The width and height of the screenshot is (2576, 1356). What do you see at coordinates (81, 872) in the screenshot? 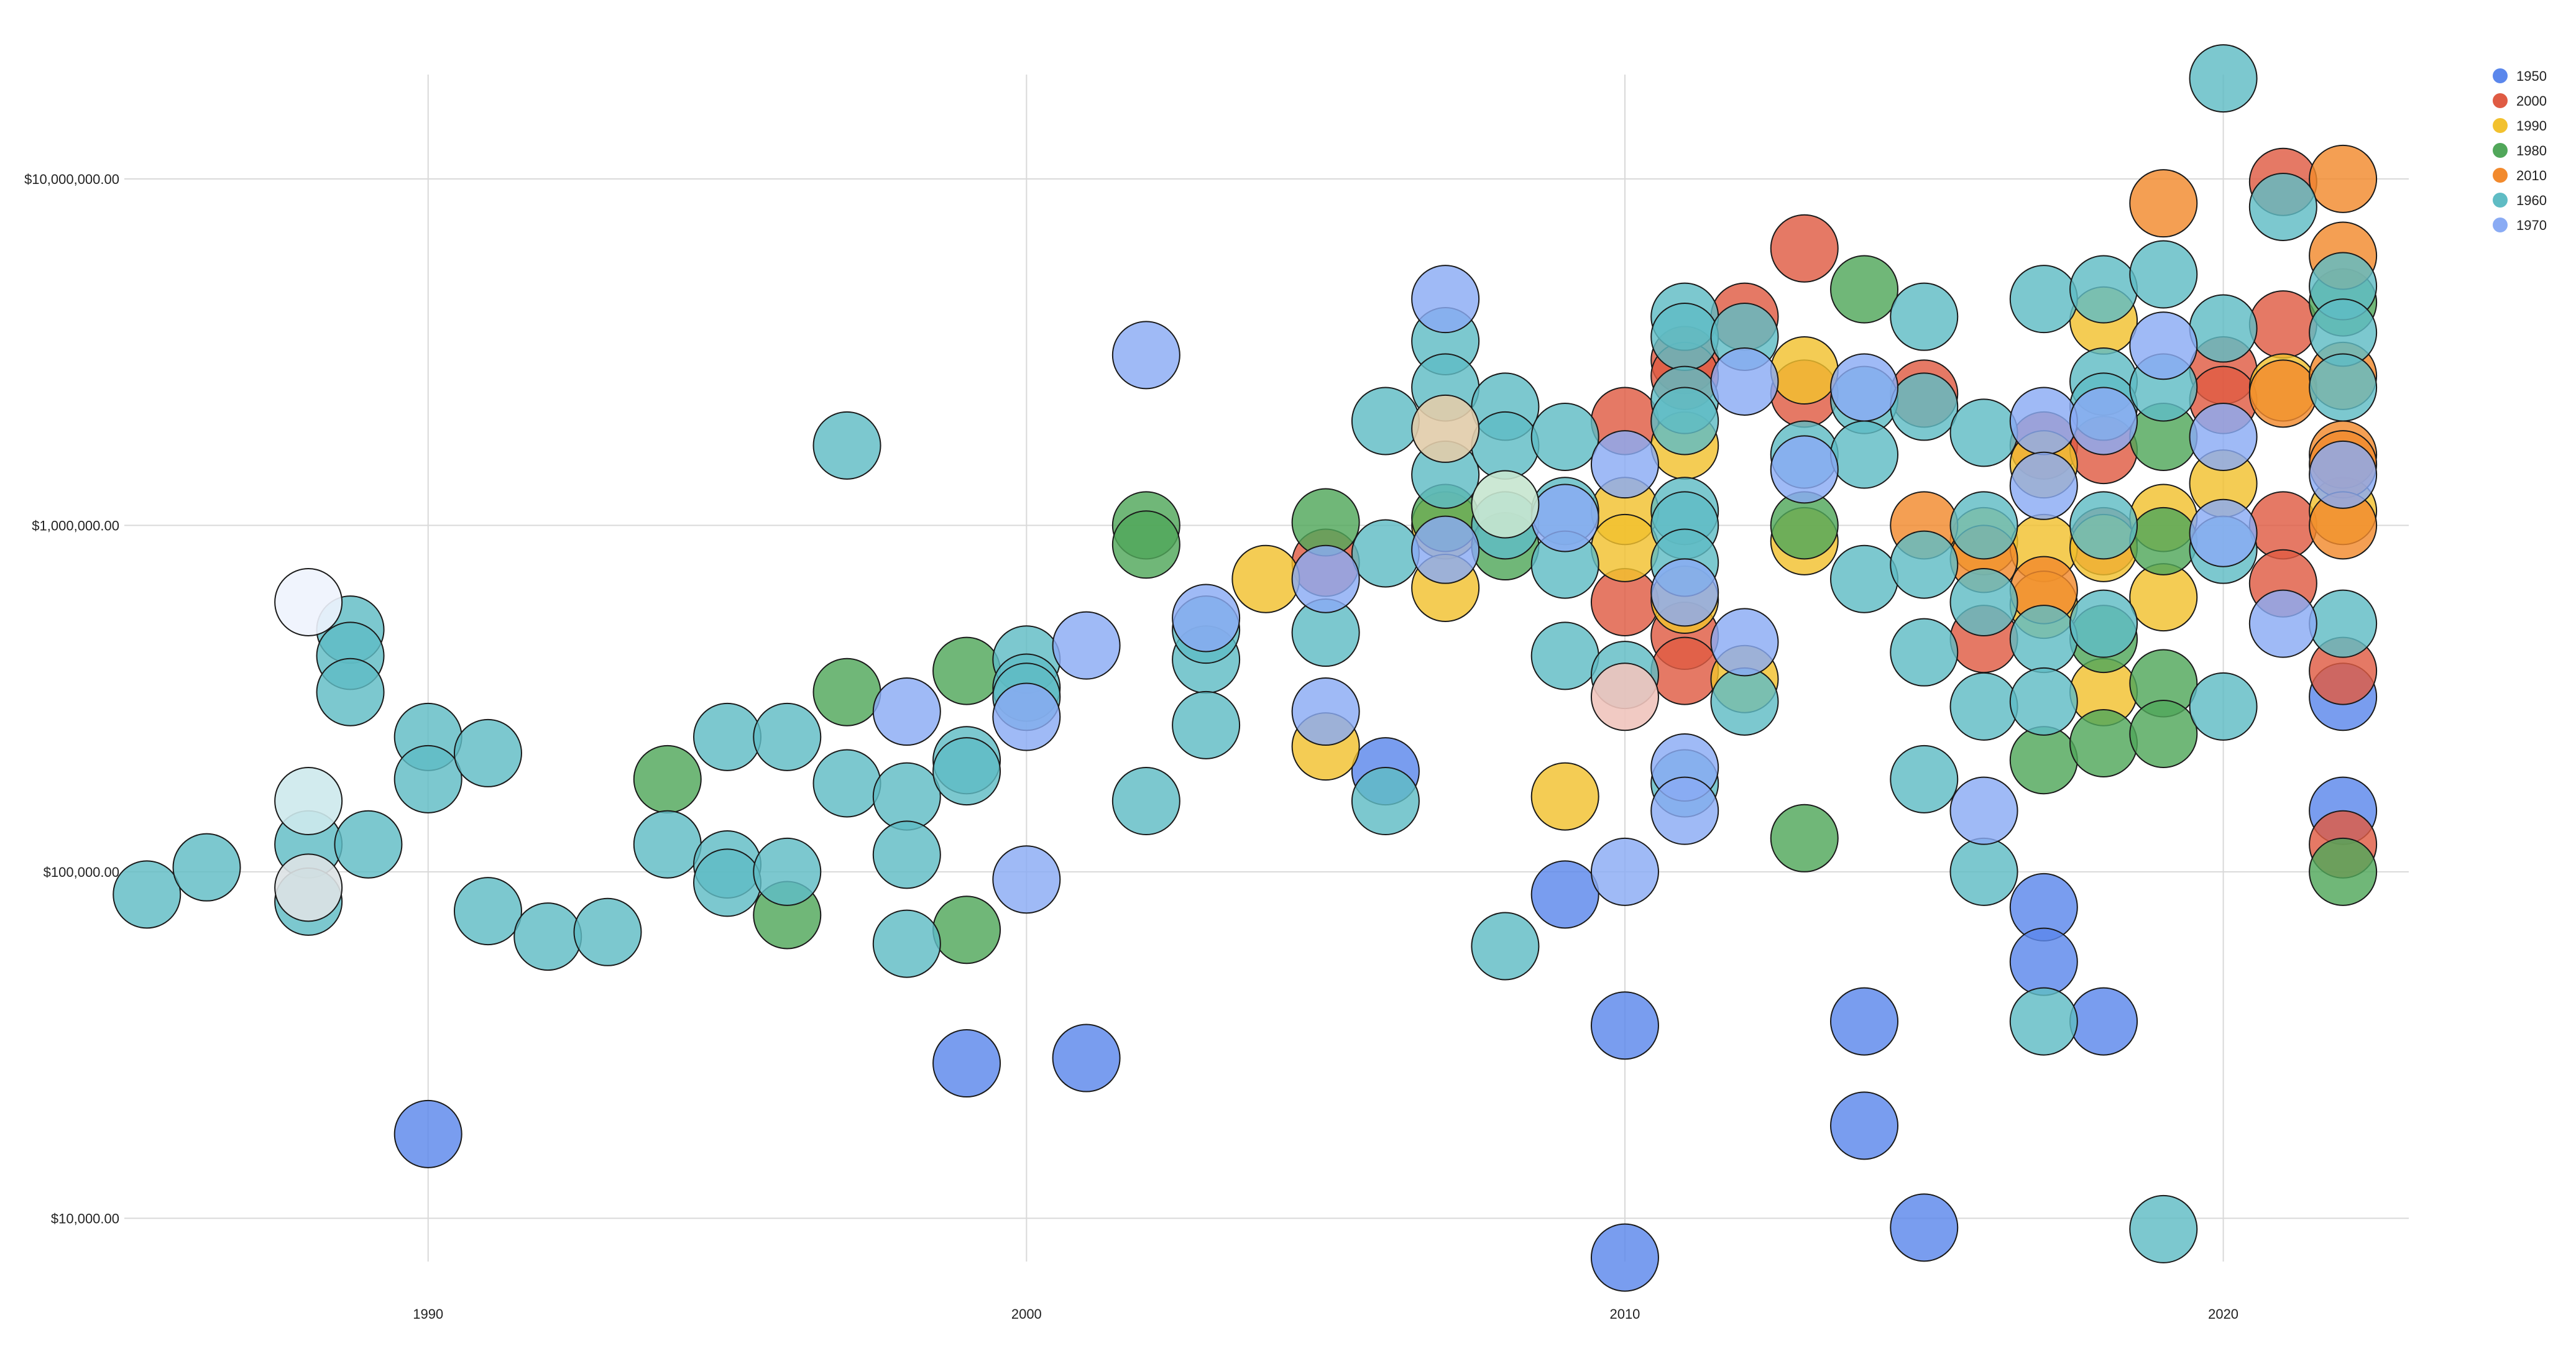
I see `y-tick-label: $100,000.00` at bounding box center [81, 872].